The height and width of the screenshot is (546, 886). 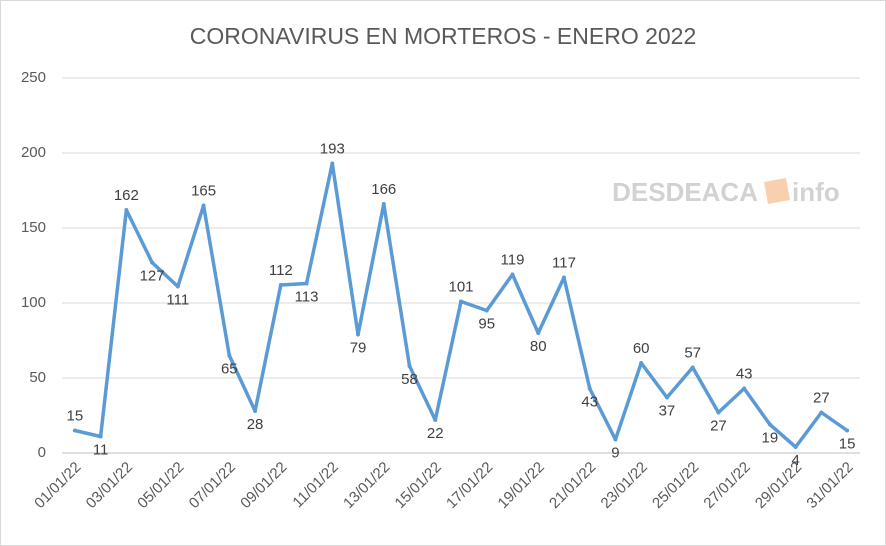 I want to click on data-label: 127, so click(x=152, y=275).